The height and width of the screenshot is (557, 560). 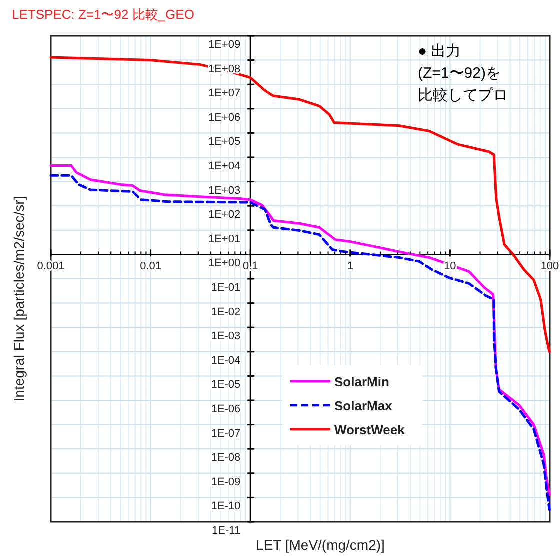 What do you see at coordinates (226, 360) in the screenshot?
I see `y-tick-label: 1E-04` at bounding box center [226, 360].